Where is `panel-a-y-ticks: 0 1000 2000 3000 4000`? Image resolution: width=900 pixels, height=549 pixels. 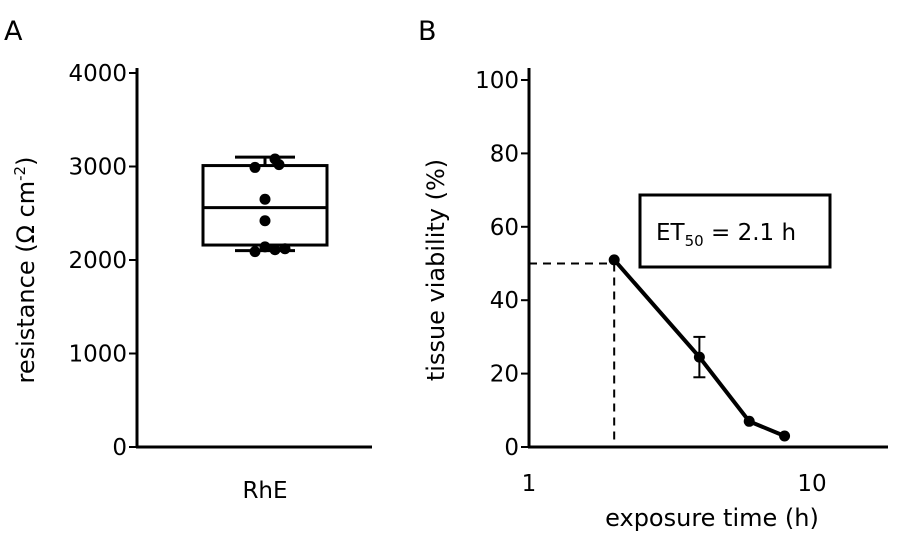 panel-a-y-ticks: 0 1000 2000 3000 4000 is located at coordinates (102, 261).